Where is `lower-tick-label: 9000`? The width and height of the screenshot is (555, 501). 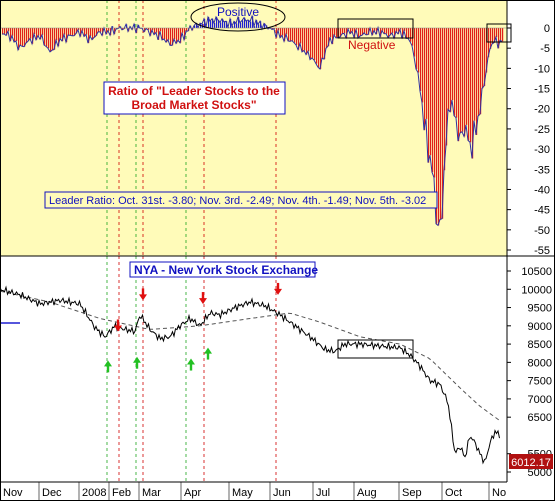 lower-tick-label: 9000 is located at coordinates (540, 327).